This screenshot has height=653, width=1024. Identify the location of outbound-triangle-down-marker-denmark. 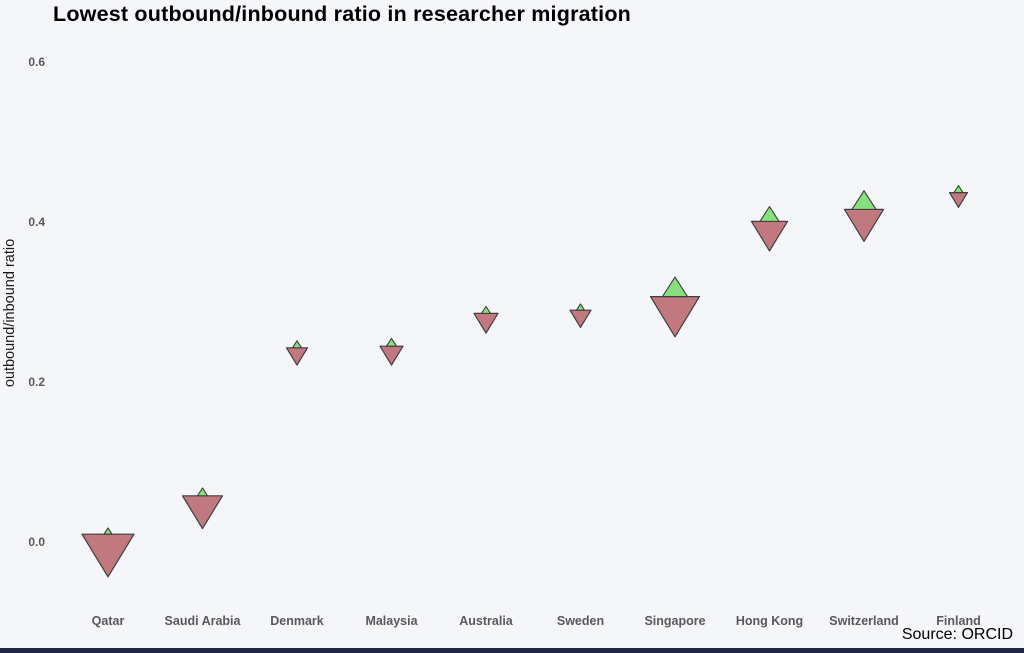
(297, 356).